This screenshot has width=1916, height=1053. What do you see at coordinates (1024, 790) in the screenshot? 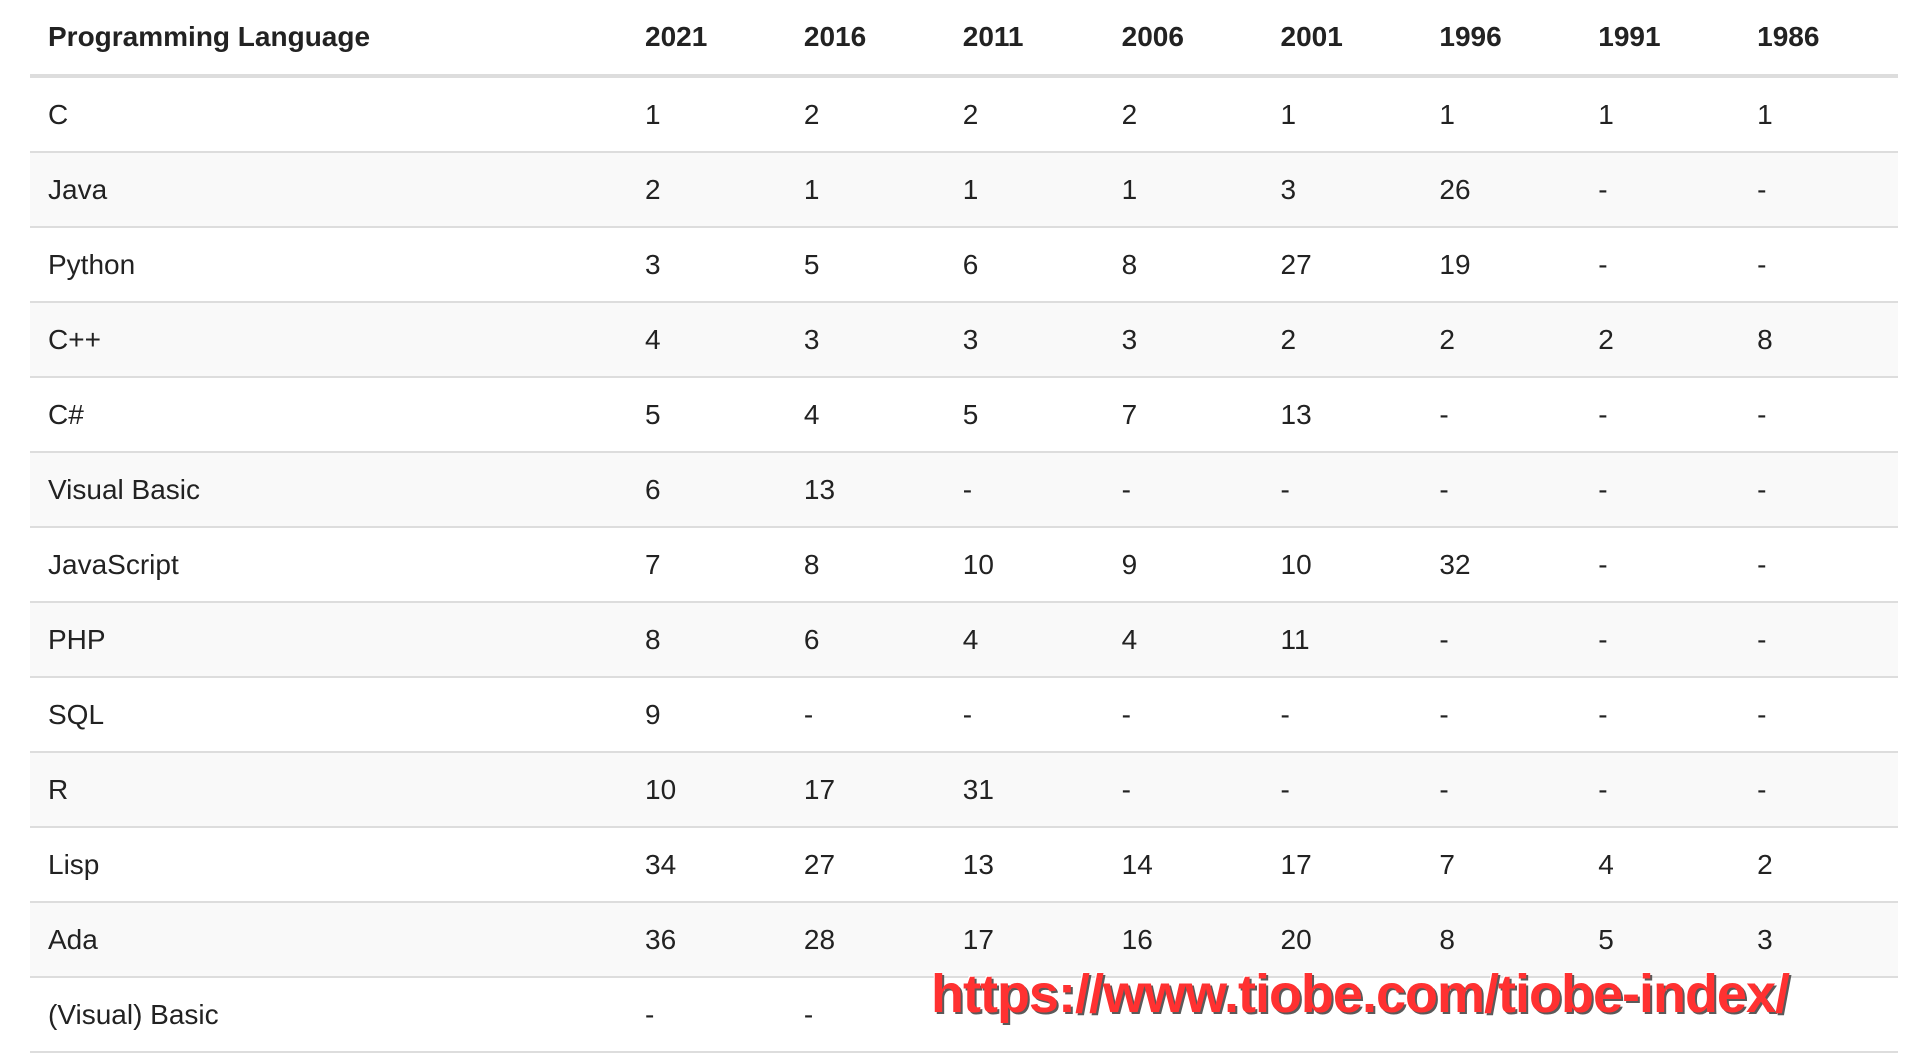
I see `rank-cell: 31` at bounding box center [1024, 790].